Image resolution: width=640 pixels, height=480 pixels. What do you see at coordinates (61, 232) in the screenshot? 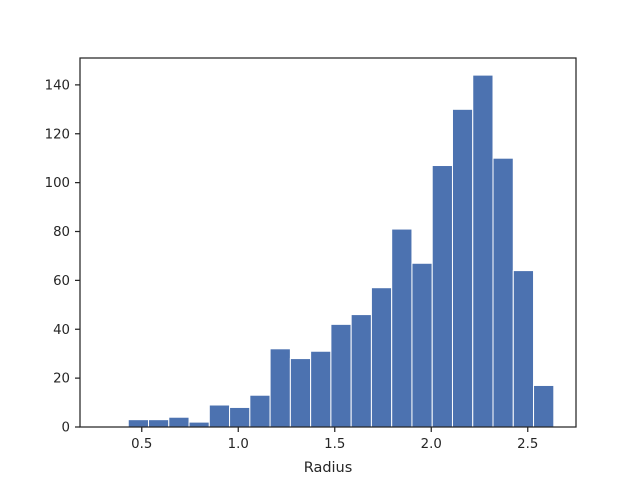
I see `y-tick-label-4: 80` at bounding box center [61, 232].